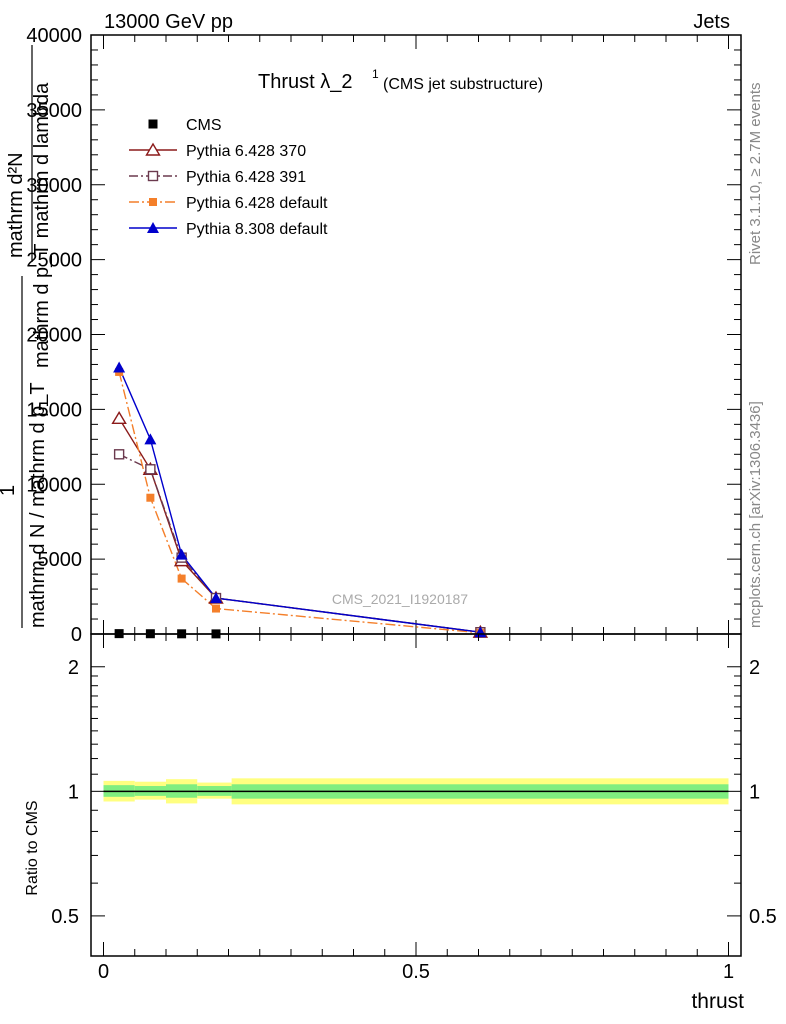 The width and height of the screenshot is (786, 1024). I want to click on rivet-version-text: Rivet 3.1.10, ≥ 2.7M events, so click(755, 174).